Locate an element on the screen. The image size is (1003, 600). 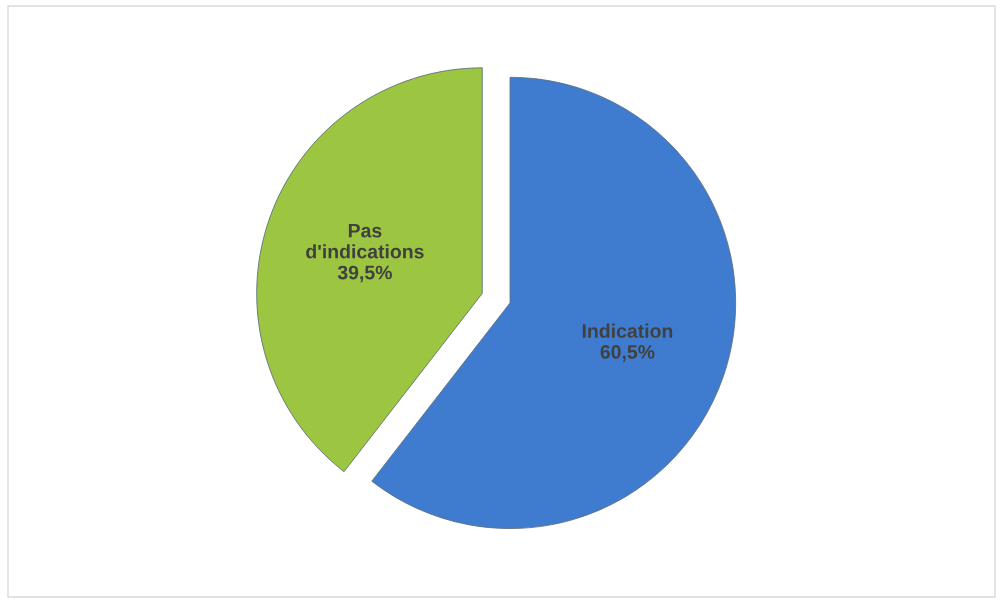
slice-label: Indication is located at coordinates (627, 330).